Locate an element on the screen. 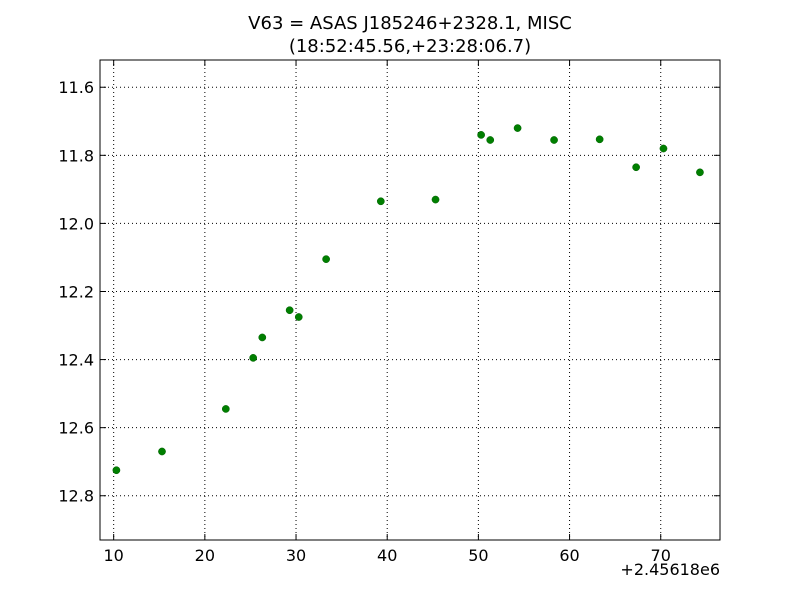 Image resolution: width=800 pixels, height=600 pixels. x-tick-label: 20 is located at coordinates (205, 555).